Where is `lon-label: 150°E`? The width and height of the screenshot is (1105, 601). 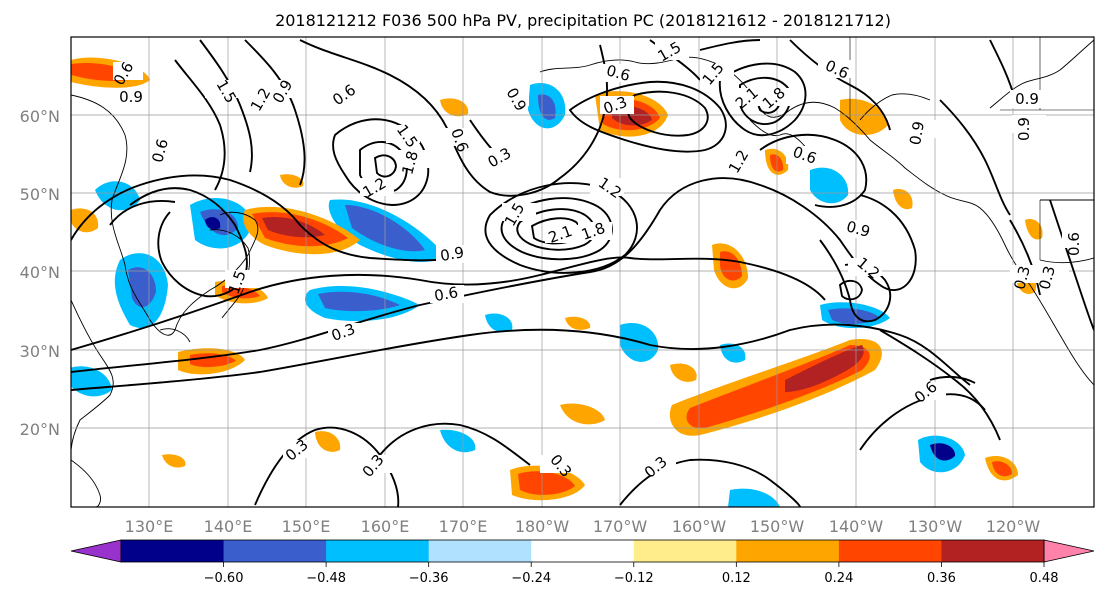
lon-label: 150°E is located at coordinates (306, 526).